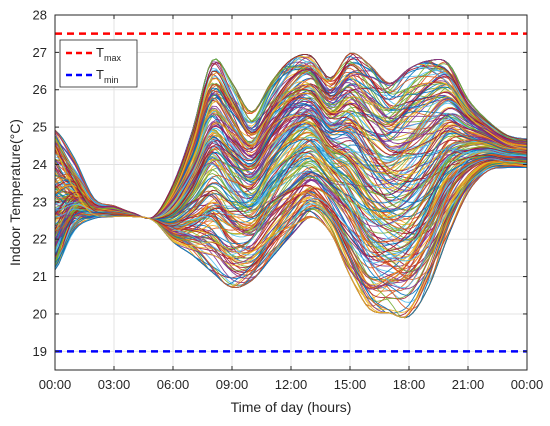 This screenshot has height=426, width=550. Describe the element at coordinates (40, 15) in the screenshot. I see `y-tick-label-9: 28` at that location.